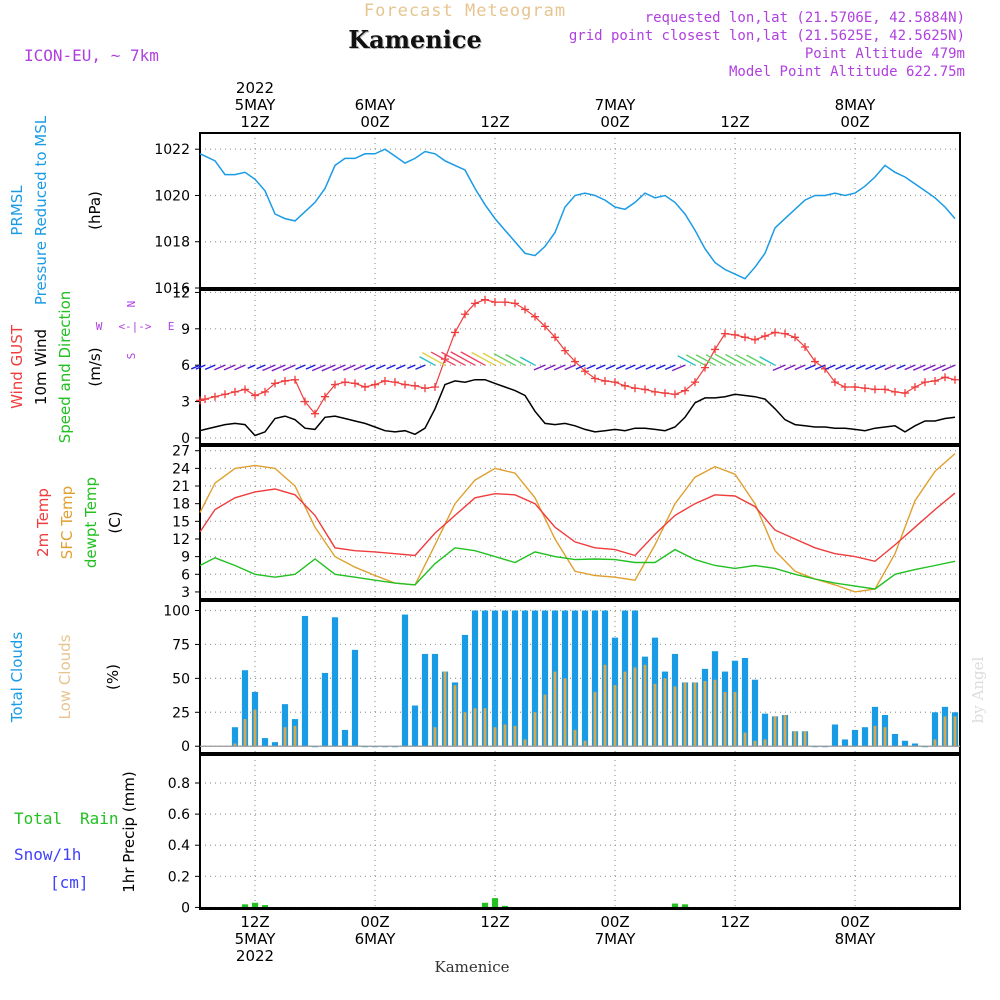  Describe the element at coordinates (99, 818) in the screenshot. I see `label-rain: Rain` at that location.